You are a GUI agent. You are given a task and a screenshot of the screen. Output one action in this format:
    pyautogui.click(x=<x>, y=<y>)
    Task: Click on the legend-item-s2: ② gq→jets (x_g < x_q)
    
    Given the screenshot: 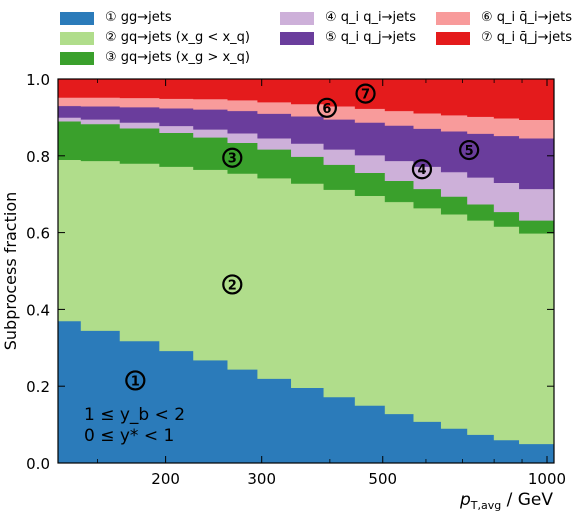 What is the action you would take?
    pyautogui.click(x=155, y=38)
    